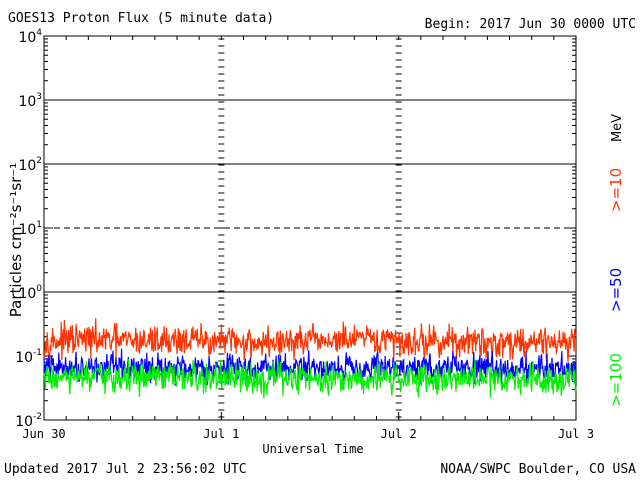 This screenshot has height=480, width=640. I want to click on agency-credit: NOAA/SWPC Boulder, CO USA, so click(538, 469).